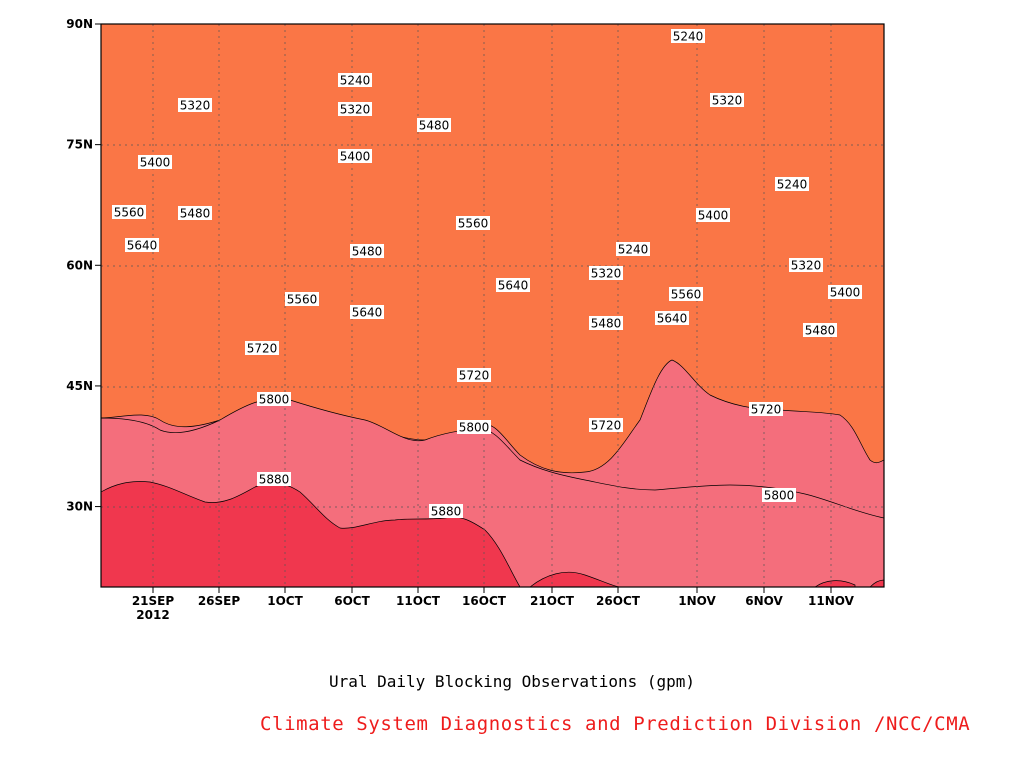  I want to click on y-tick-label: 75N, so click(79, 145).